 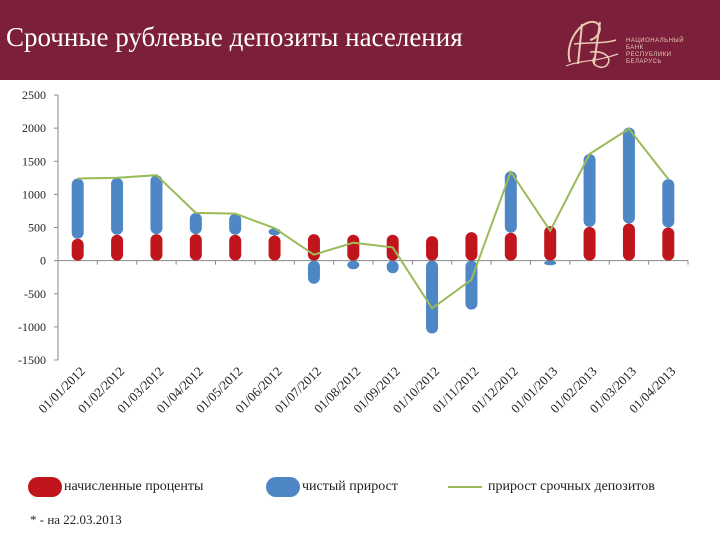 I want to click on logo-text: НАЦИОНАЛЬНЫЙ БАНК РЕСПУБЛИКИ БЕЛАРУСЬ, so click(x=661, y=52).